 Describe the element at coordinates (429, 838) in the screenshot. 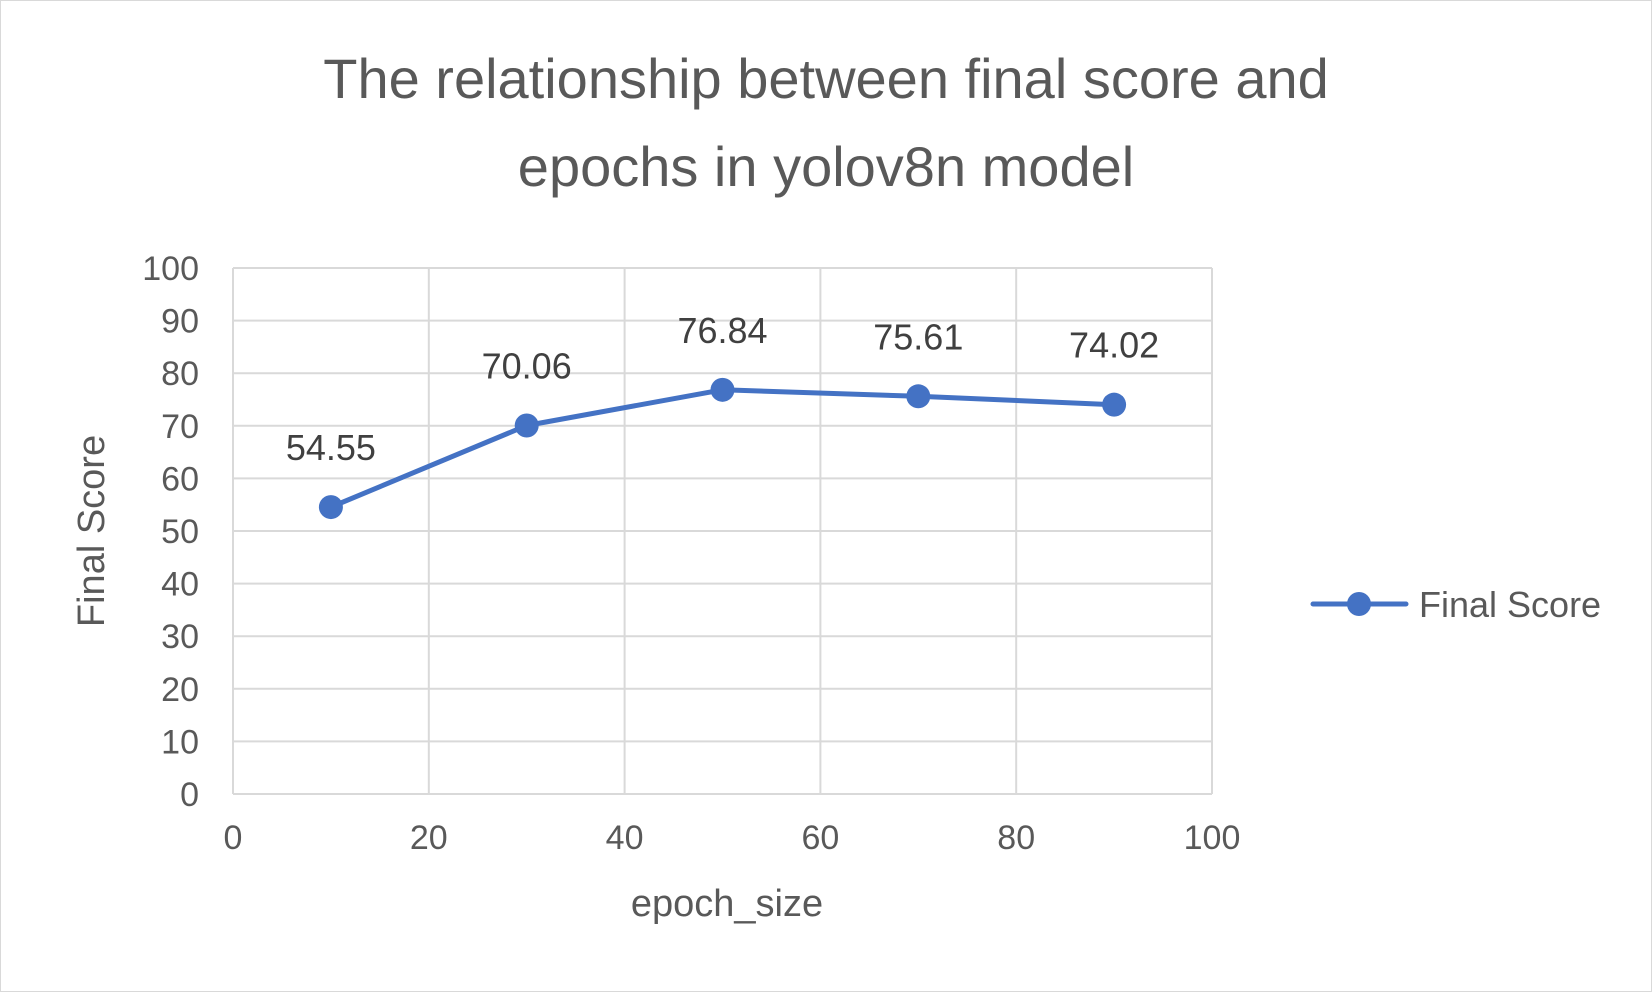

I see `x-tick-label: 20` at that location.